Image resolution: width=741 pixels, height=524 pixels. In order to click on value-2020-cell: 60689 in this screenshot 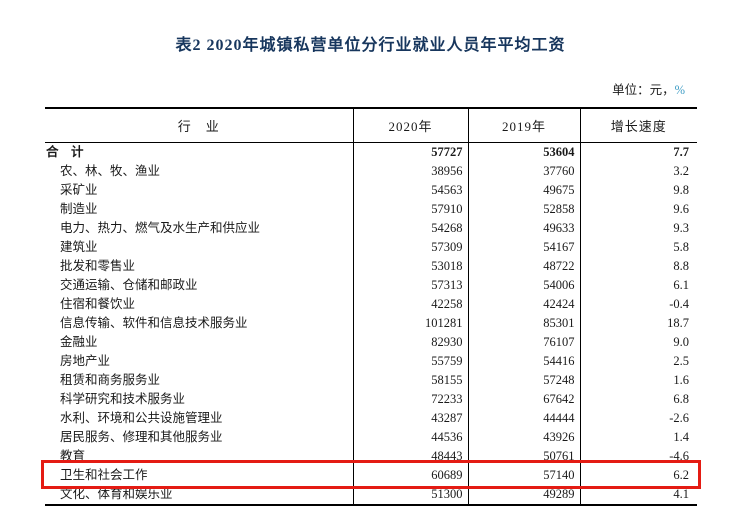, I will do `click(410, 475)`.